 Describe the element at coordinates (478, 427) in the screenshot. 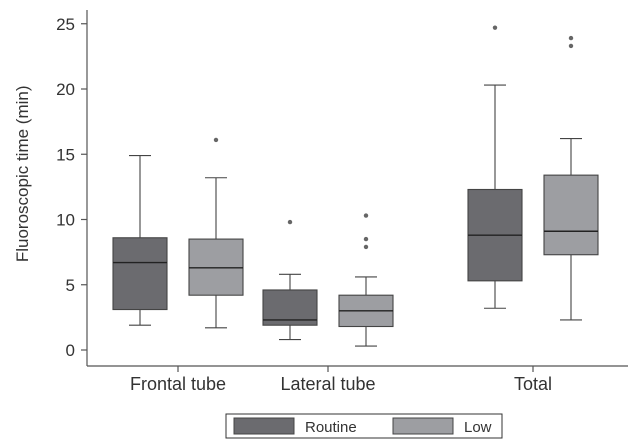

I see `legend-label-low: Low` at that location.